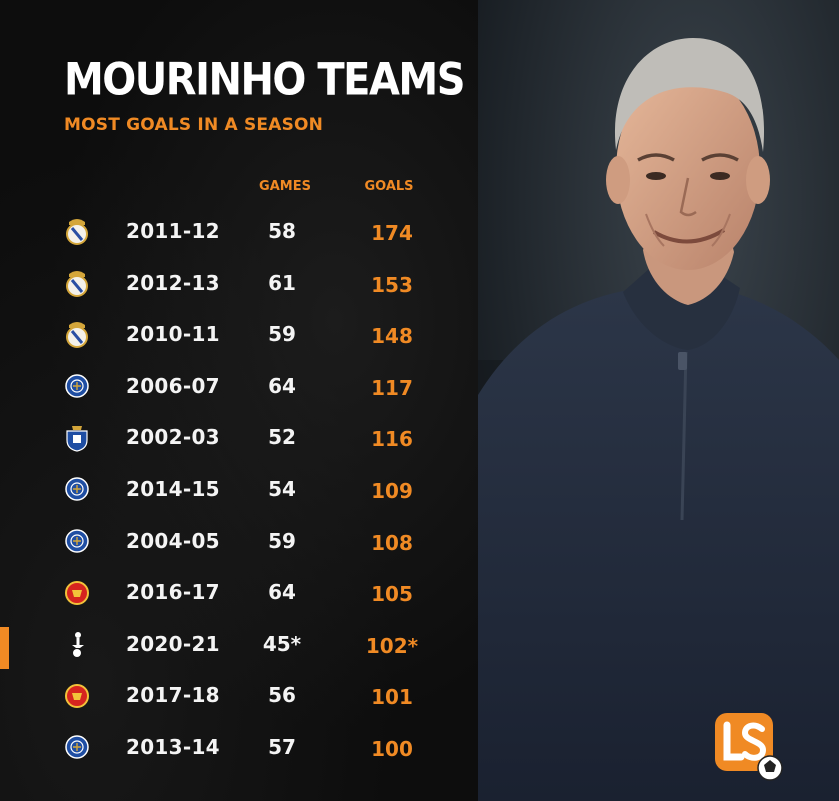 The image size is (839, 801). What do you see at coordinates (239, 544) in the screenshot?
I see `table-row: 2004-05 59 108` at bounding box center [239, 544].